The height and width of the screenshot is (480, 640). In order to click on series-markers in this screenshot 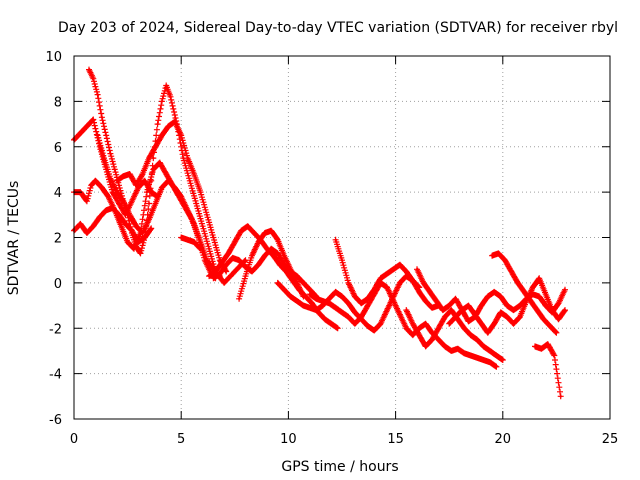, I will do `click(273, 277)`.